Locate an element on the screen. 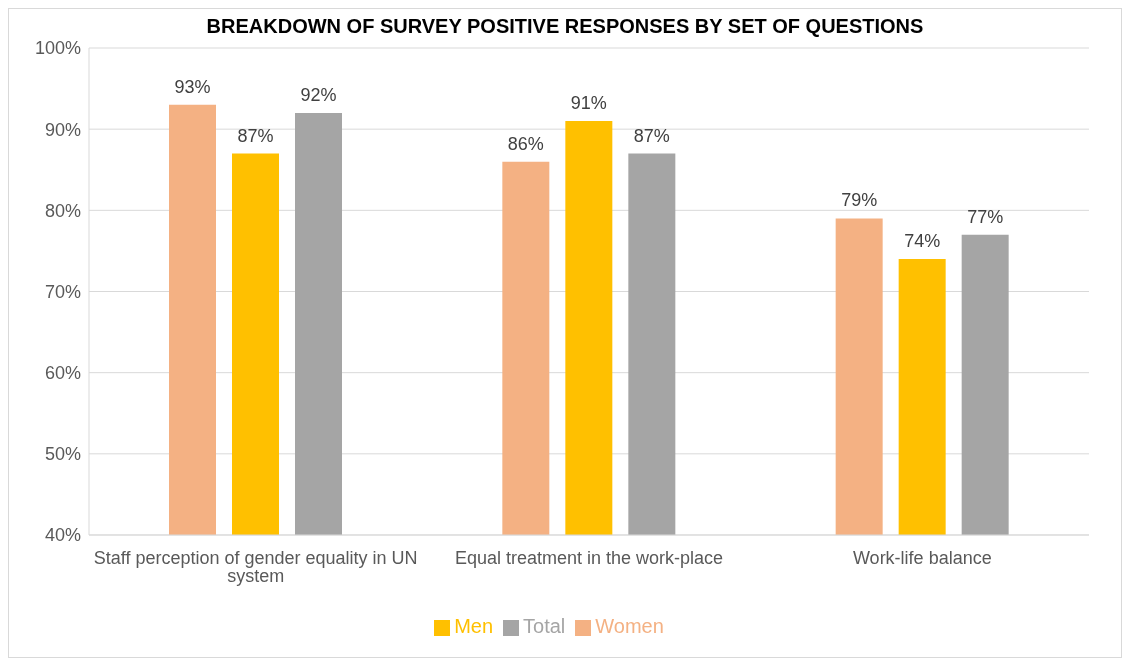  data-label: 86% is located at coordinates (525, 143).